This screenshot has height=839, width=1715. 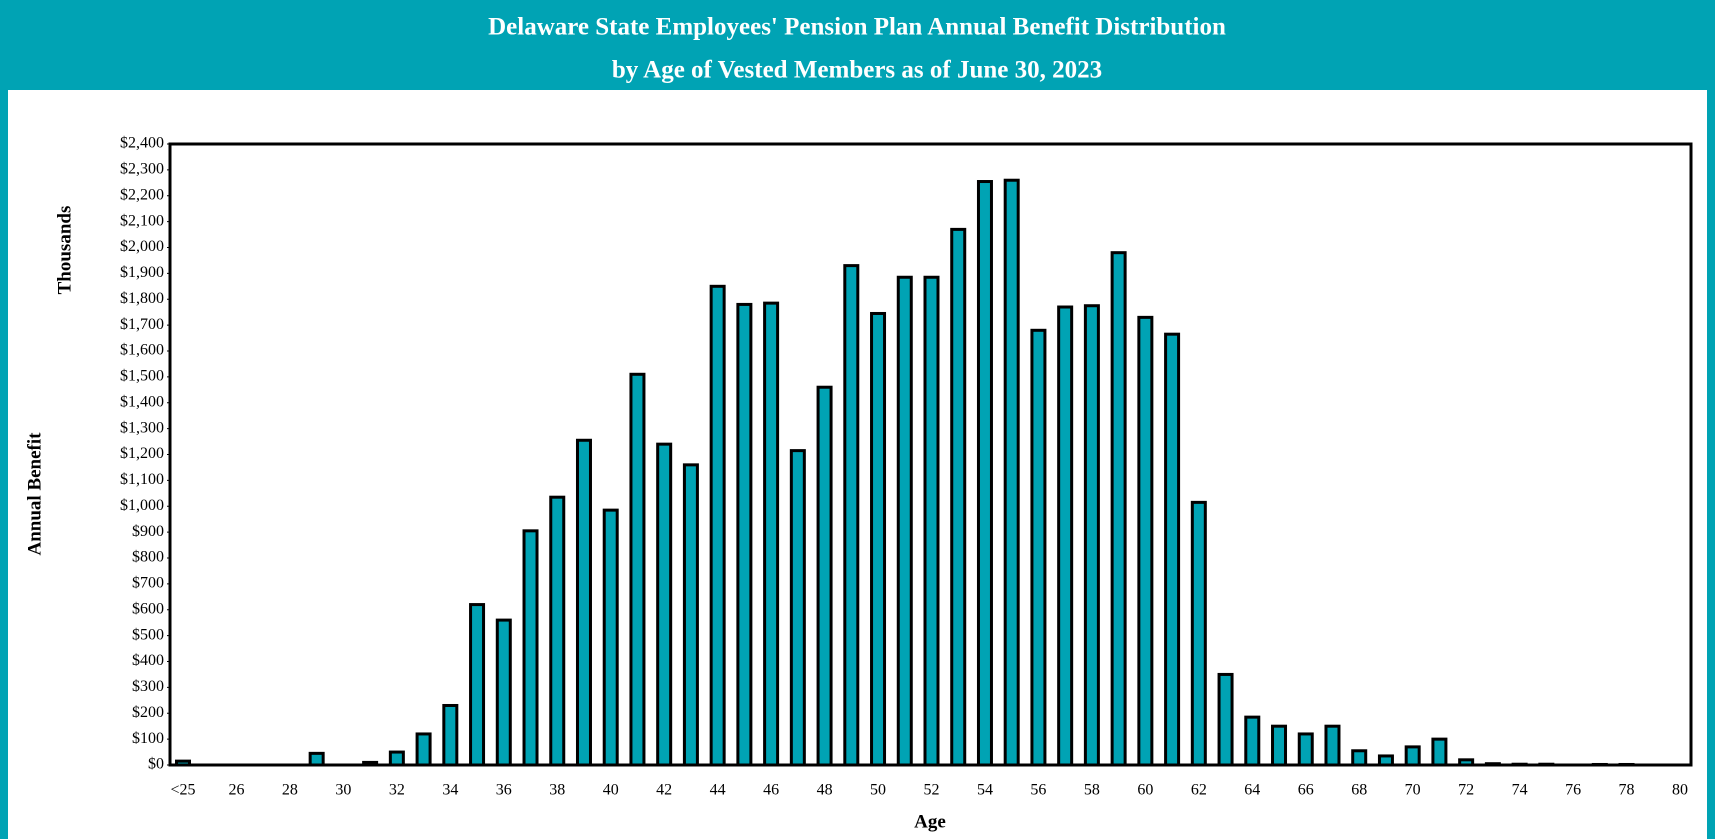 I want to click on x-tick-label: 62, so click(x=1199, y=790).